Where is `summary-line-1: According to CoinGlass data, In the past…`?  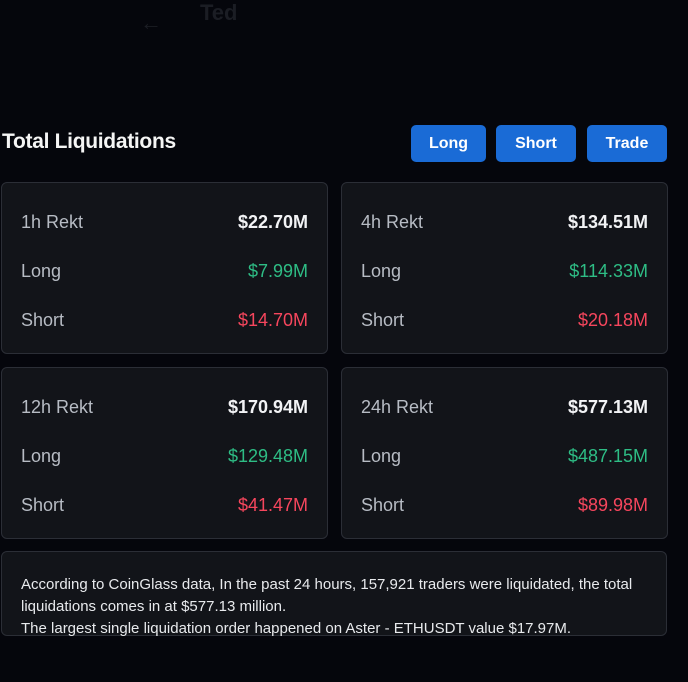
summary-line-1: According to CoinGlass data, In the past… is located at coordinates (327, 595).